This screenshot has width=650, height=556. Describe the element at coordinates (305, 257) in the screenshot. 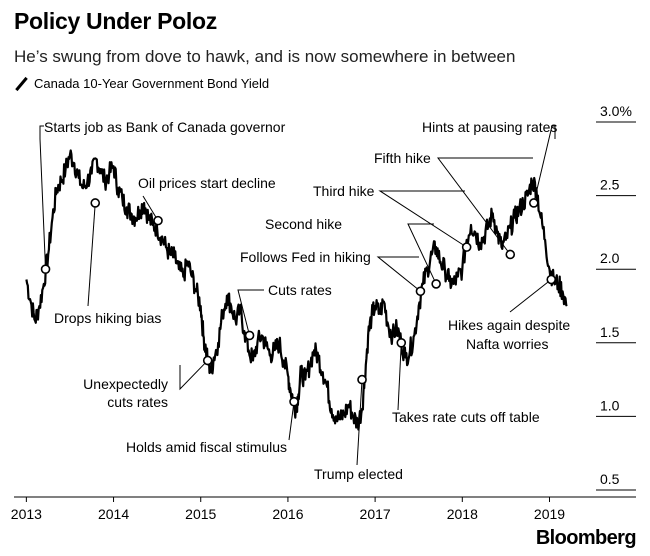

I see `annotation-label: Follows Fed in hiking` at that location.